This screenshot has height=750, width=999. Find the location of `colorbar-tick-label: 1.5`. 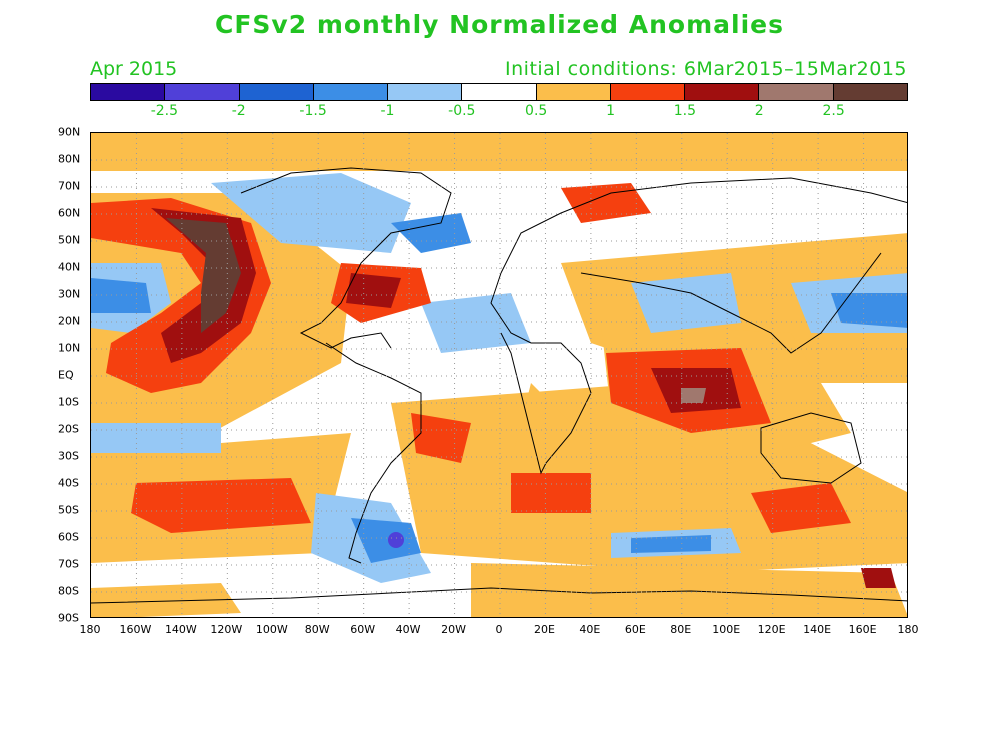

colorbar-tick-label: 1.5 is located at coordinates (685, 111).